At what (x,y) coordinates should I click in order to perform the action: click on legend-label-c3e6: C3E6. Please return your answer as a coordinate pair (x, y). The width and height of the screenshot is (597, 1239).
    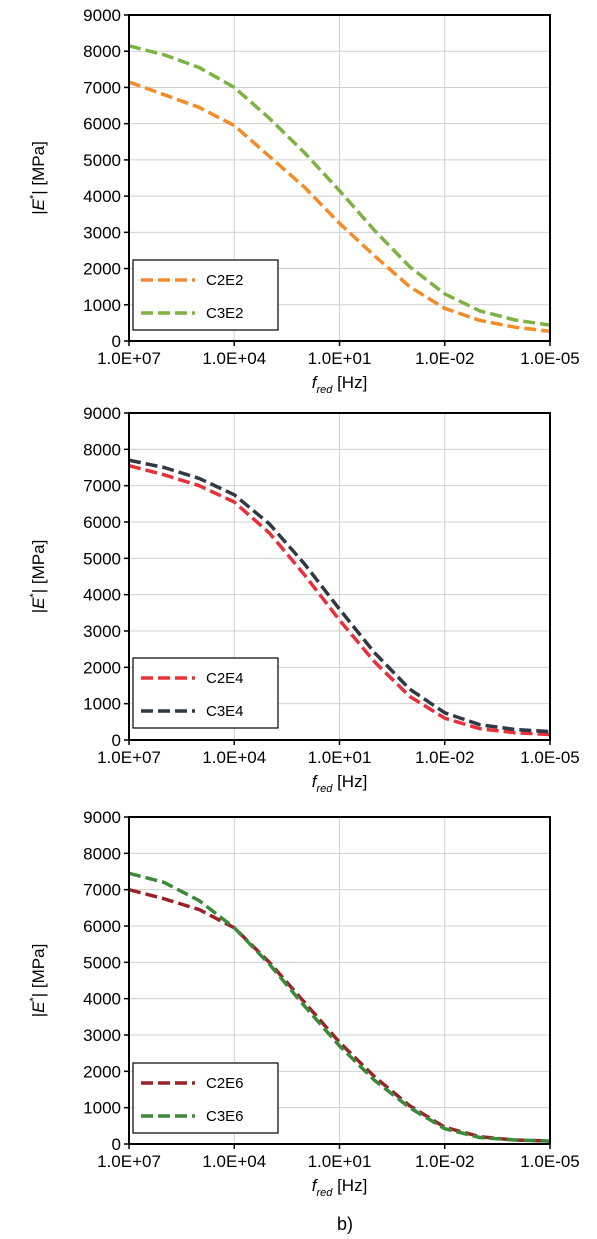
    Looking at the image, I should click on (225, 1116).